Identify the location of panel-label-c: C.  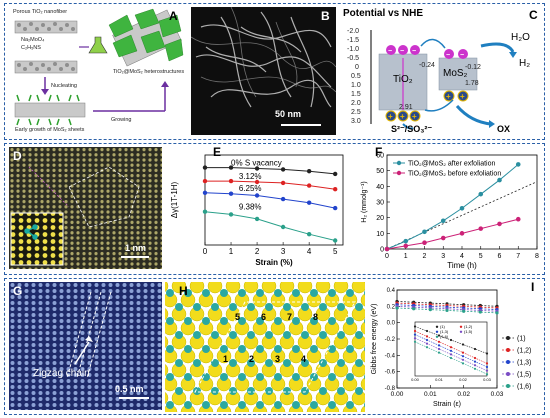
(533, 15).